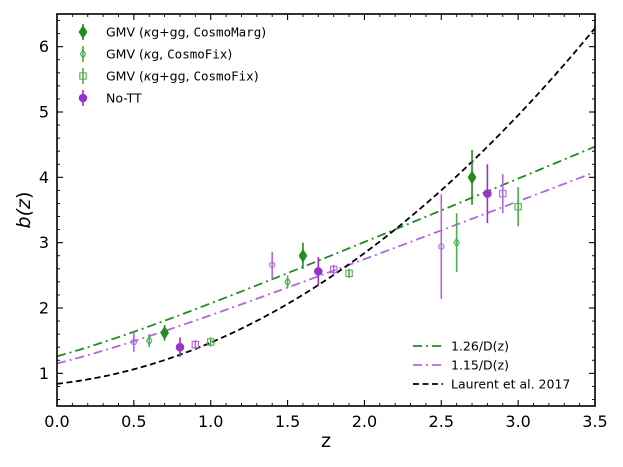 Image resolution: width=623 pixels, height=467 pixels. I want to click on text-part: g,, so click(159, 54).